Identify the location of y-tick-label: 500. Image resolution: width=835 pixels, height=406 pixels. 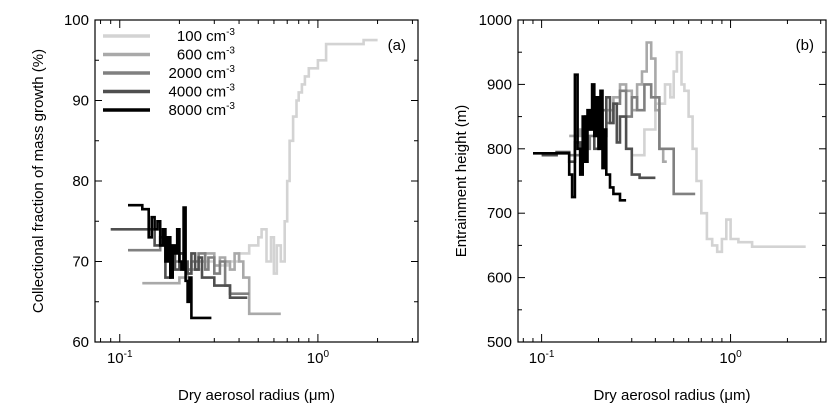
(499, 342).